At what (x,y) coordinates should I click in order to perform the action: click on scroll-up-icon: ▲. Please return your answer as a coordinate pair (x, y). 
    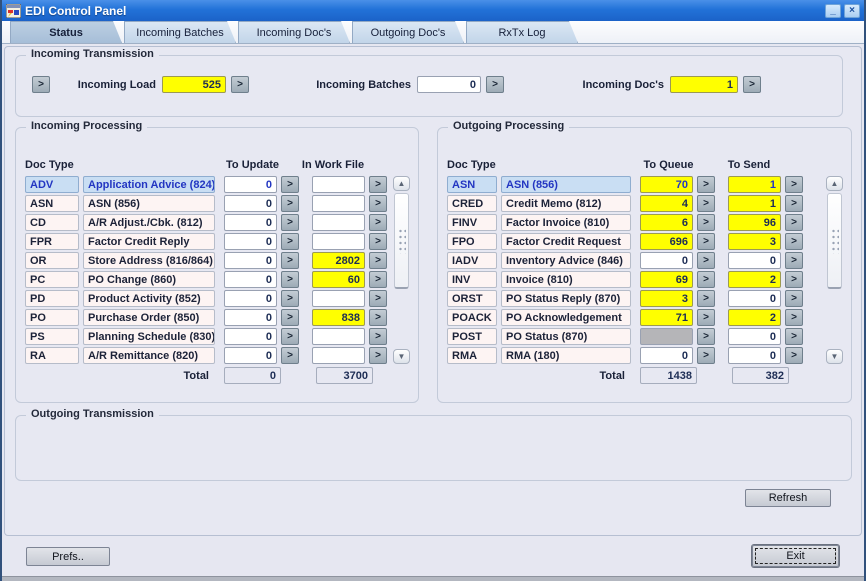
    Looking at the image, I should click on (834, 183).